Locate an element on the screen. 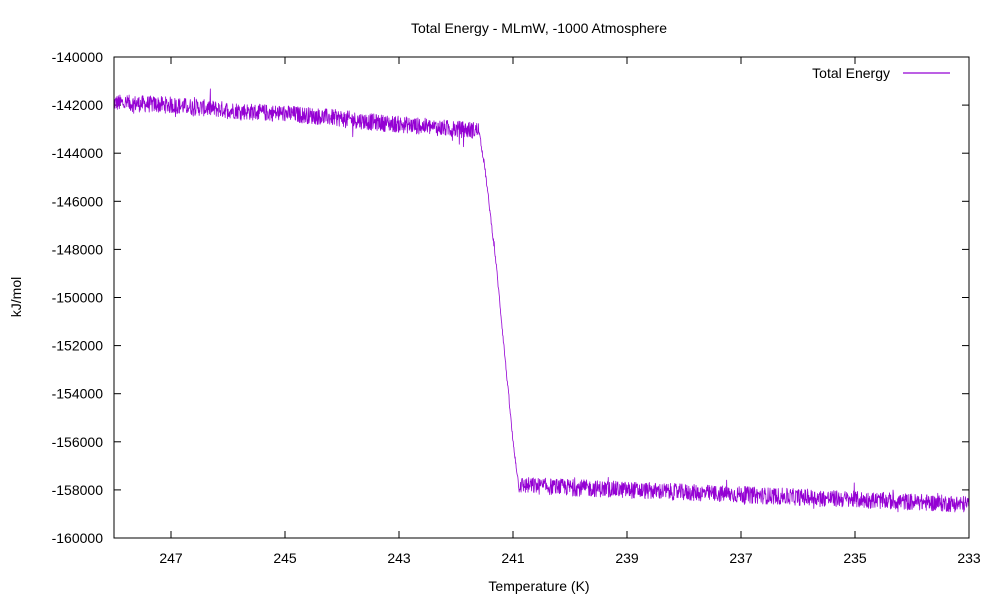  y-tick-label: -150000 is located at coordinates (78, 298).